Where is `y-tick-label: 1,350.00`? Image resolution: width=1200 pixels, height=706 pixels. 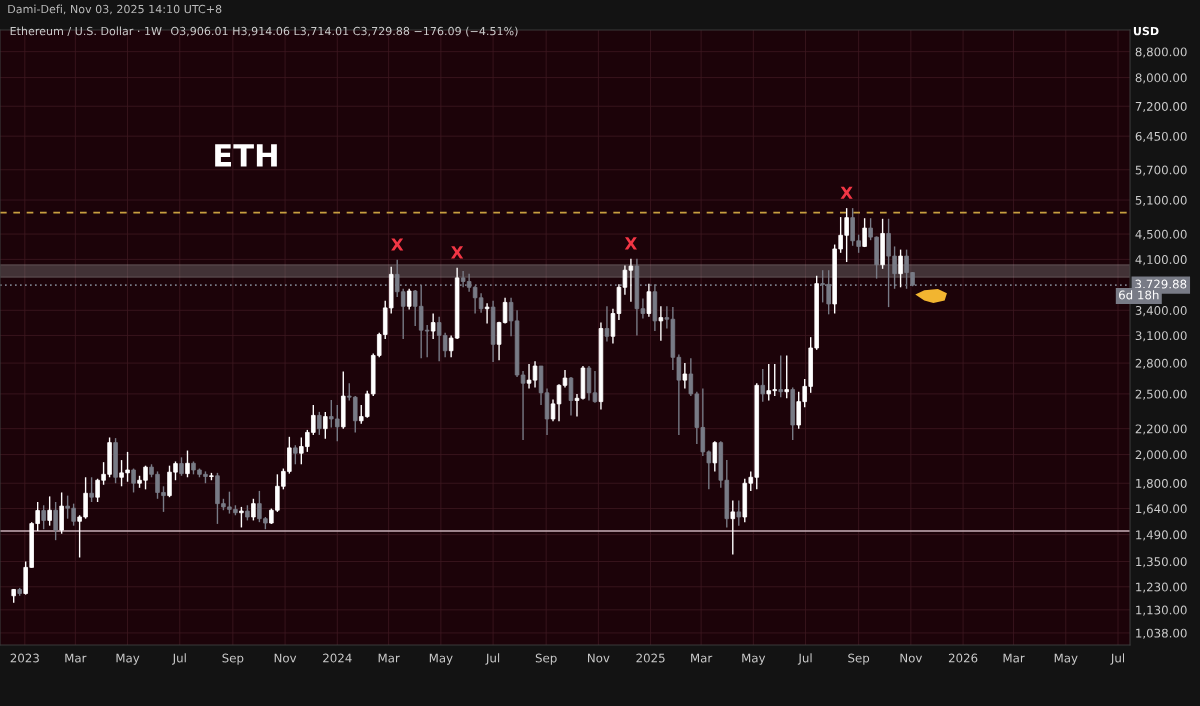 y-tick-label: 1,350.00 is located at coordinates (1161, 562).